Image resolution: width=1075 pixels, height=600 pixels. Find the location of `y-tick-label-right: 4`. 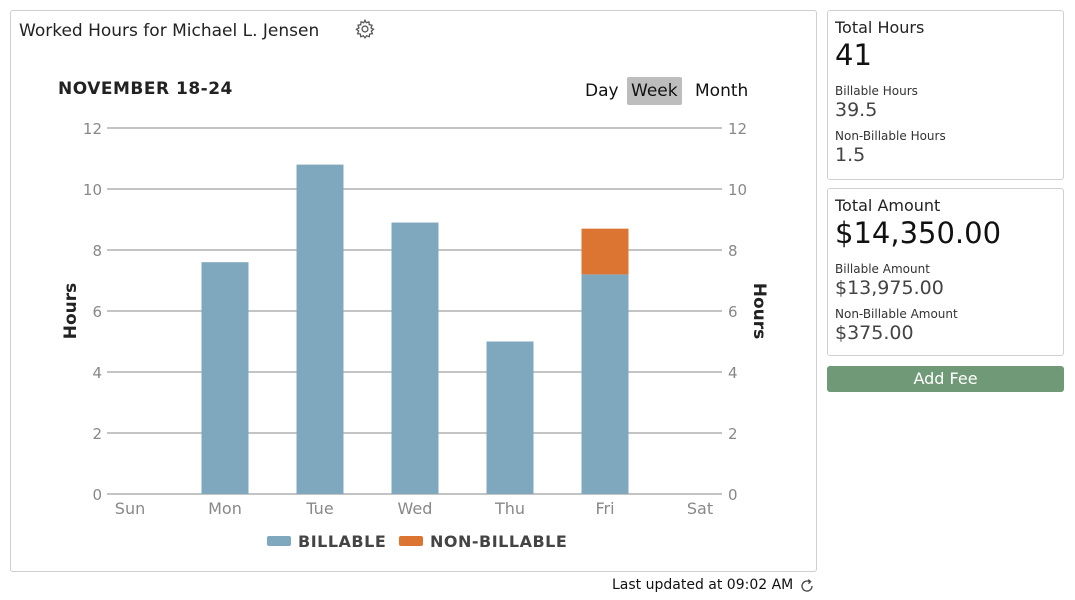

y-tick-label-right: 4 is located at coordinates (733, 373).